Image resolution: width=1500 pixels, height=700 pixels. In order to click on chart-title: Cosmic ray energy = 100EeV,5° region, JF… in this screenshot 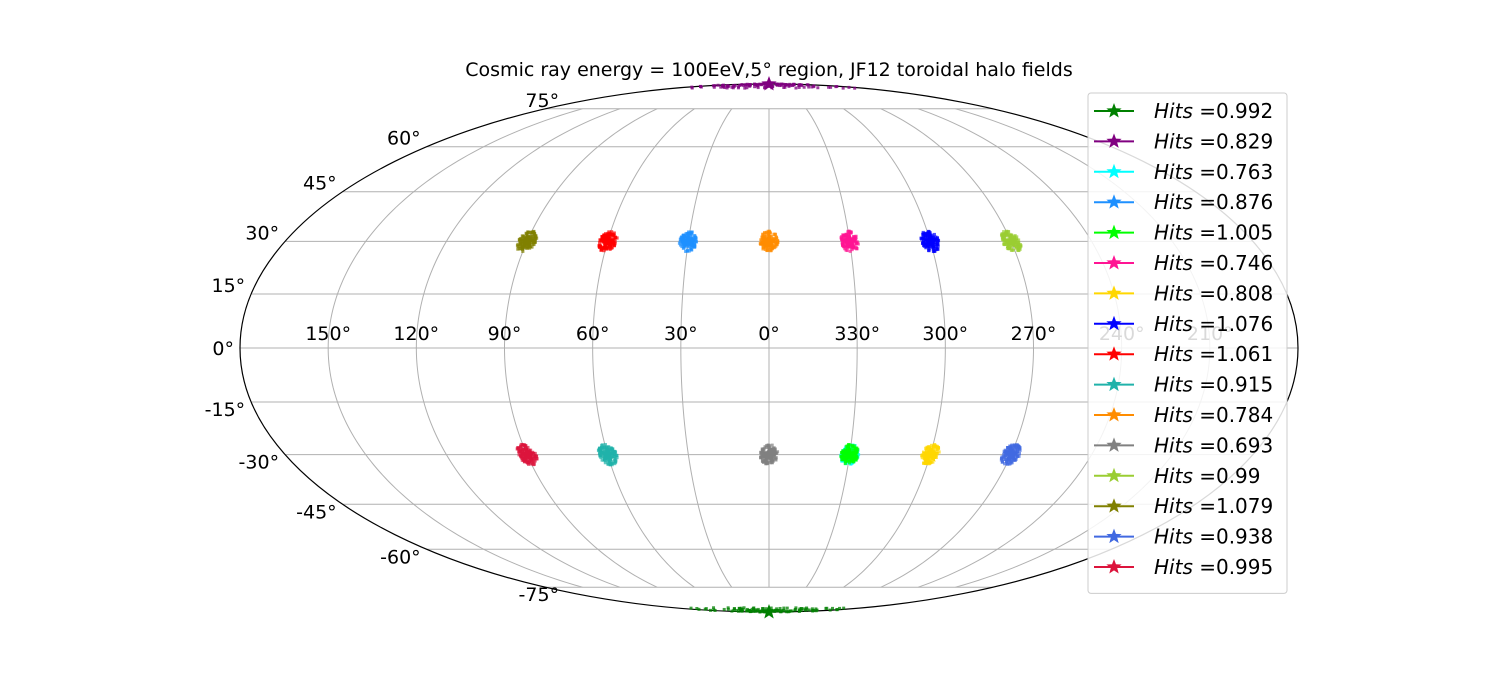, I will do `click(768, 70)`.